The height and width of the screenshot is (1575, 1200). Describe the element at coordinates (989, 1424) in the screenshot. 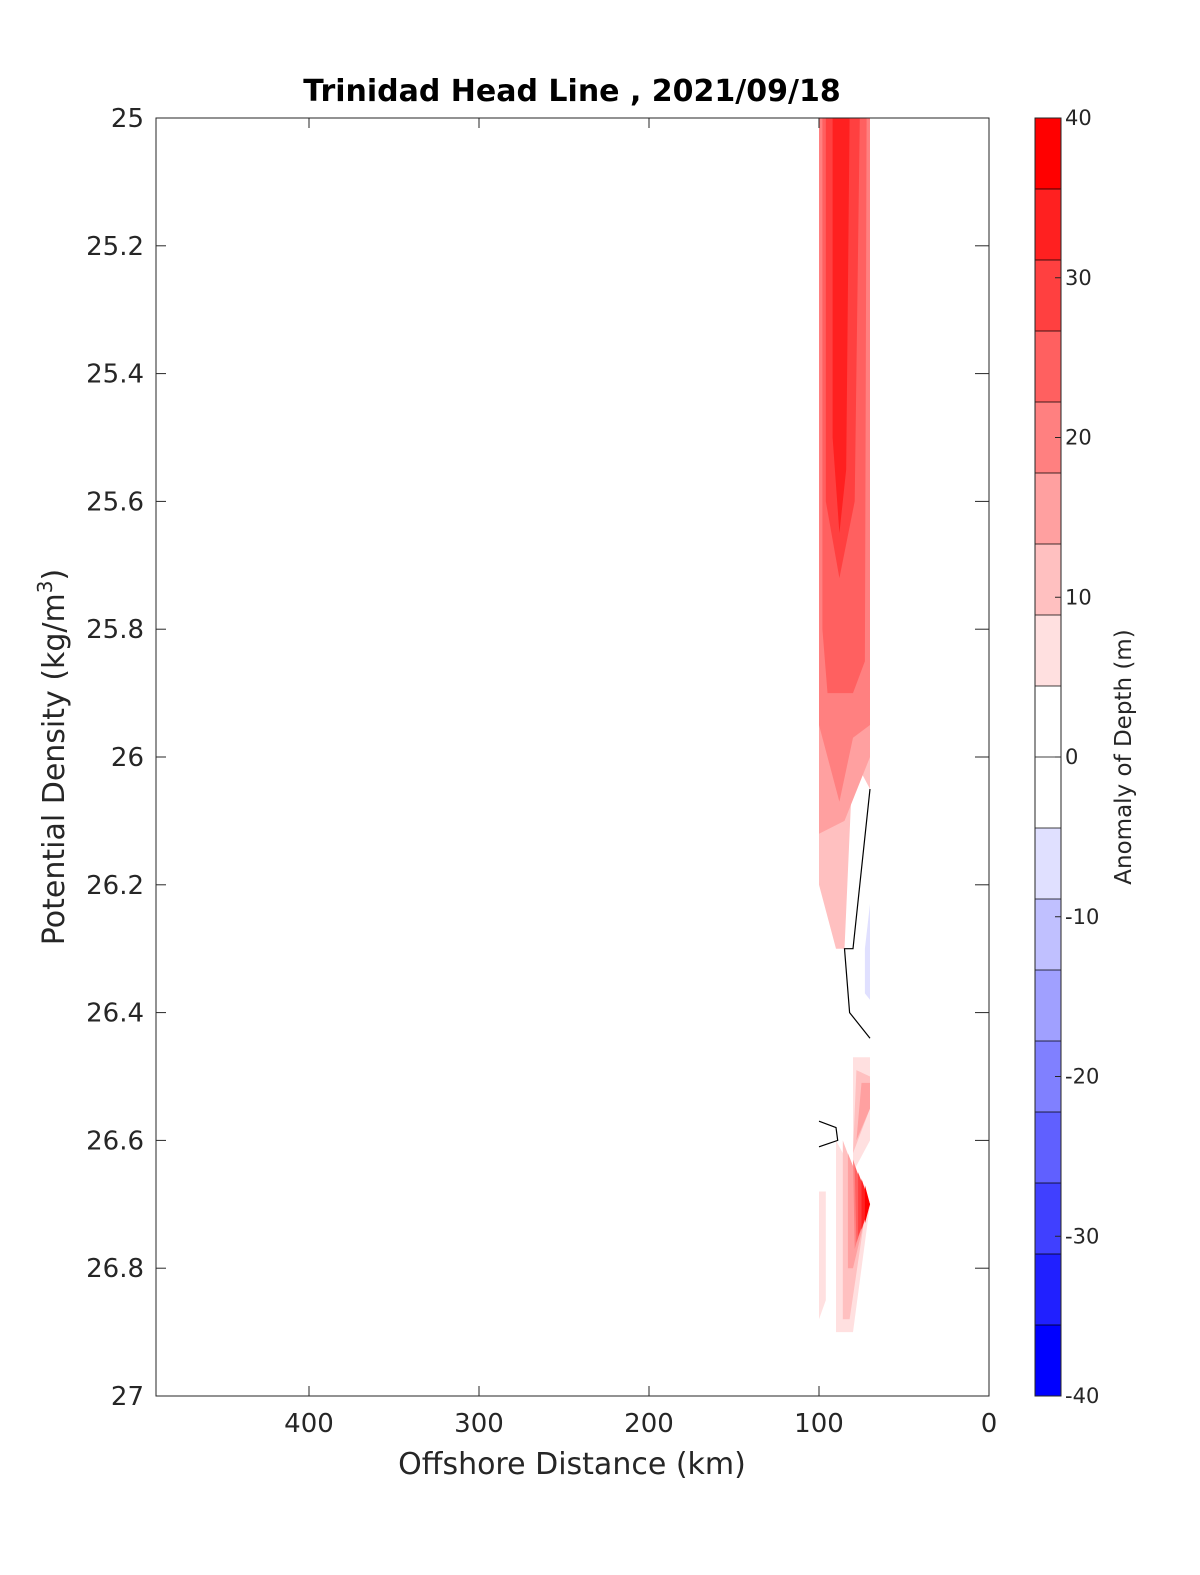

I see `x-tick-label: 0` at that location.